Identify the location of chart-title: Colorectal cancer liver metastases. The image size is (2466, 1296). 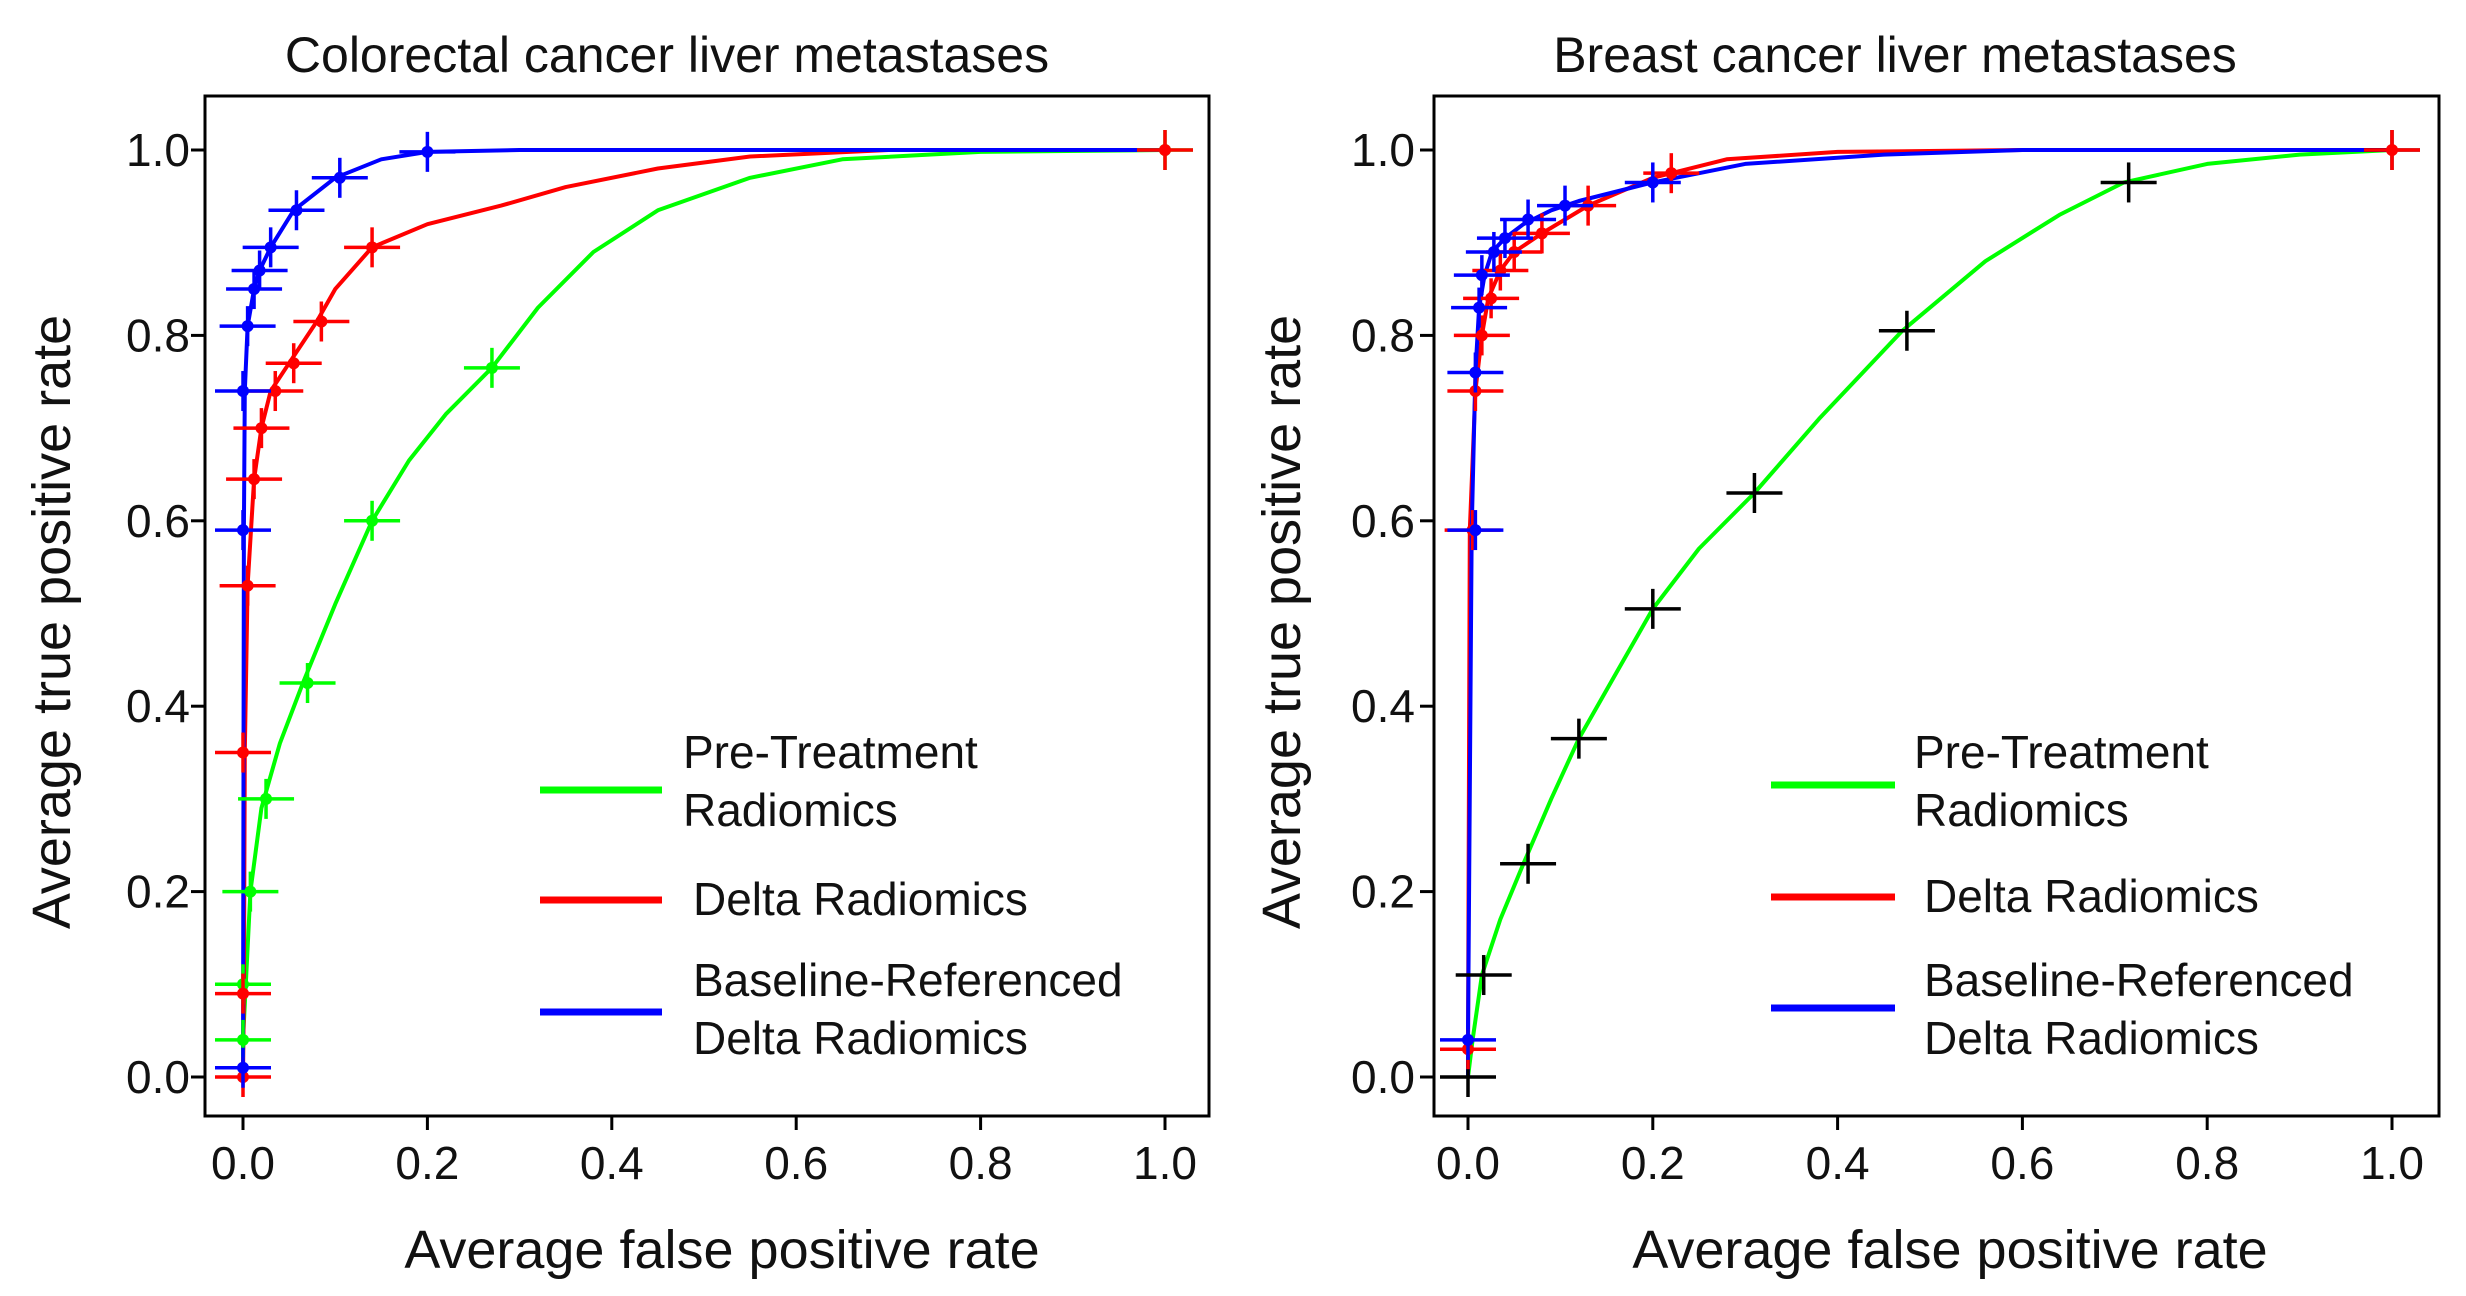
(667, 55).